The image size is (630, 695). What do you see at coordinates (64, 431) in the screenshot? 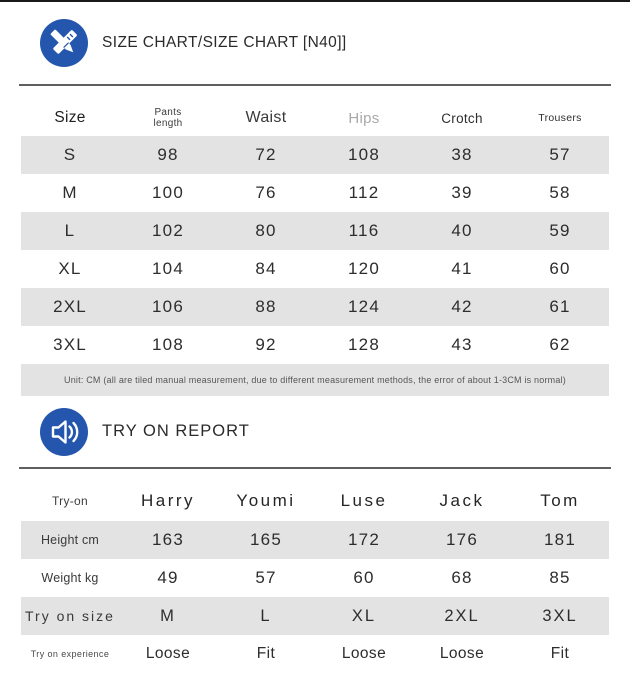
I see `speaker-icon` at bounding box center [64, 431].